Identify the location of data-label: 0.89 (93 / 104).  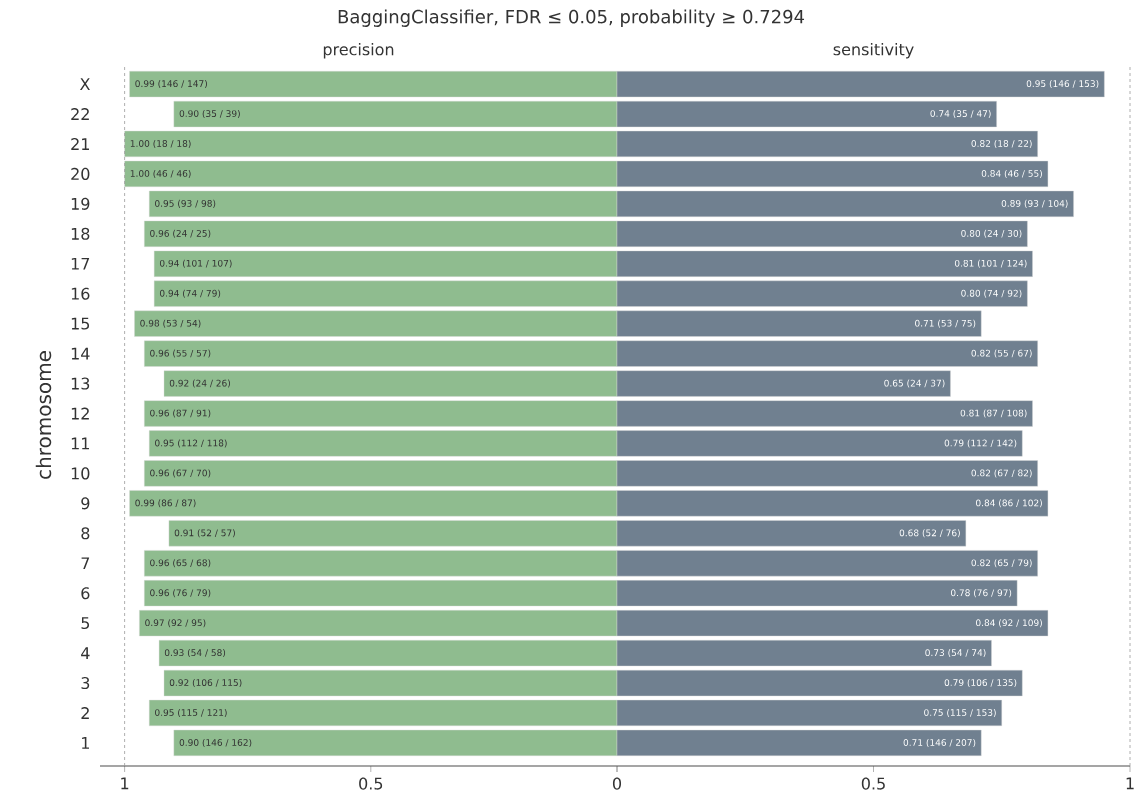
(1034, 203).